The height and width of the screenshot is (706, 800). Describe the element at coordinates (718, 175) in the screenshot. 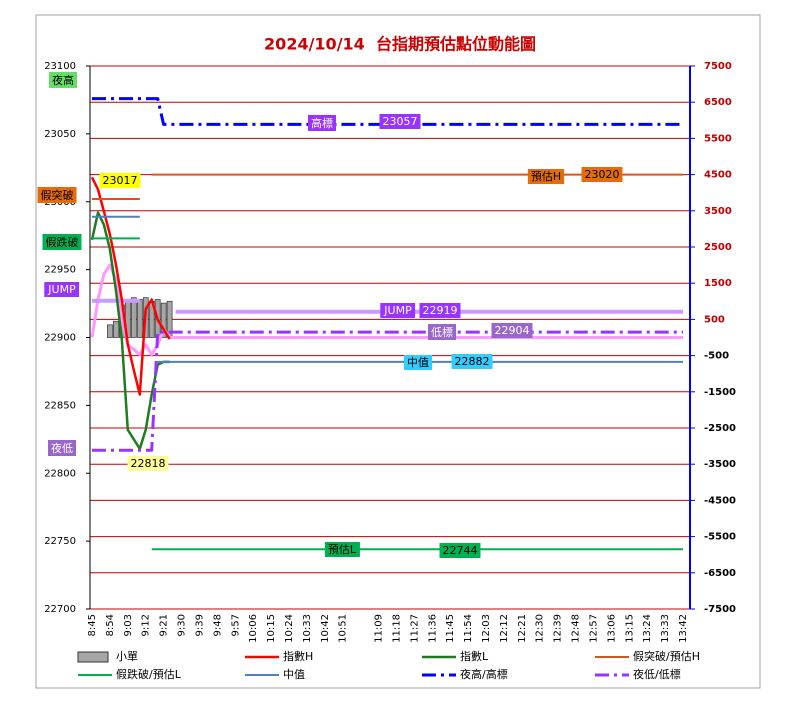

I see `y2-tick-label: 4500` at that location.